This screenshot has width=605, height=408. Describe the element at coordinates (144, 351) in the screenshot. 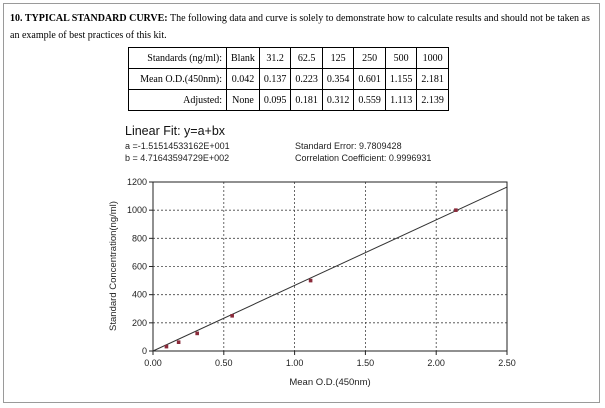

I see `y-tick-label: 0` at that location.